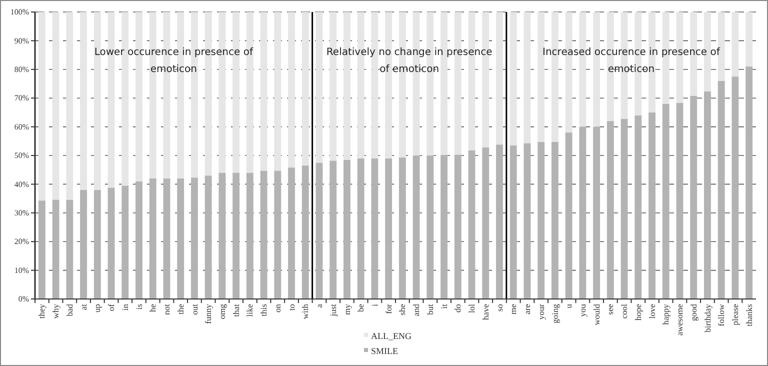 The width and height of the screenshot is (768, 366). I want to click on y-tick-label: 30%, so click(22, 213).